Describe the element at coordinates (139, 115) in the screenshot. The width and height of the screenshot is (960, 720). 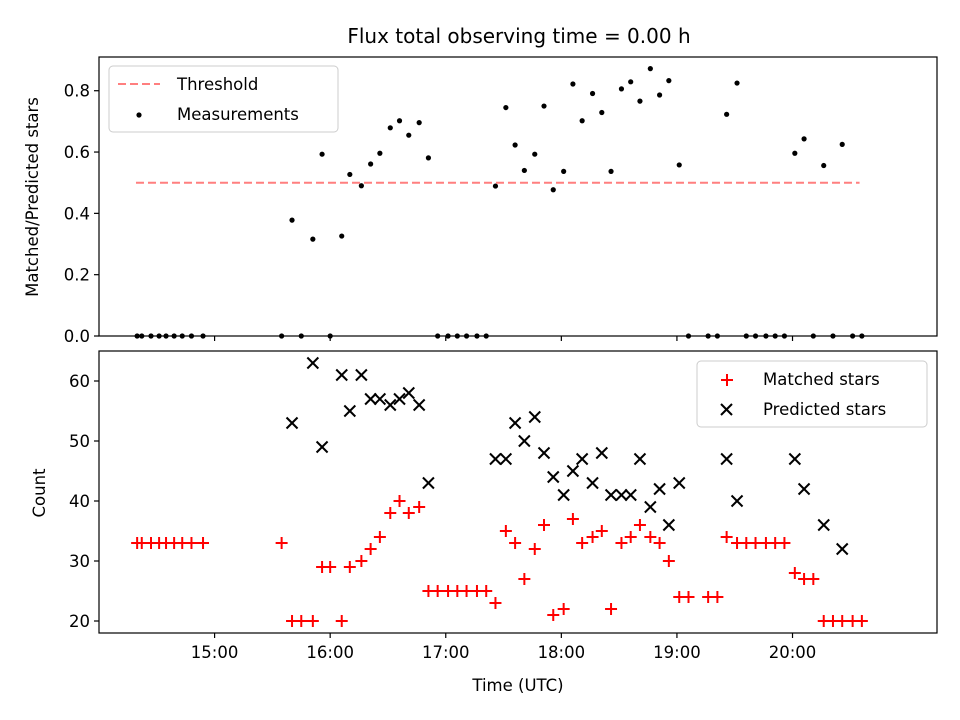
I see `measurements-legend-swatch` at that location.